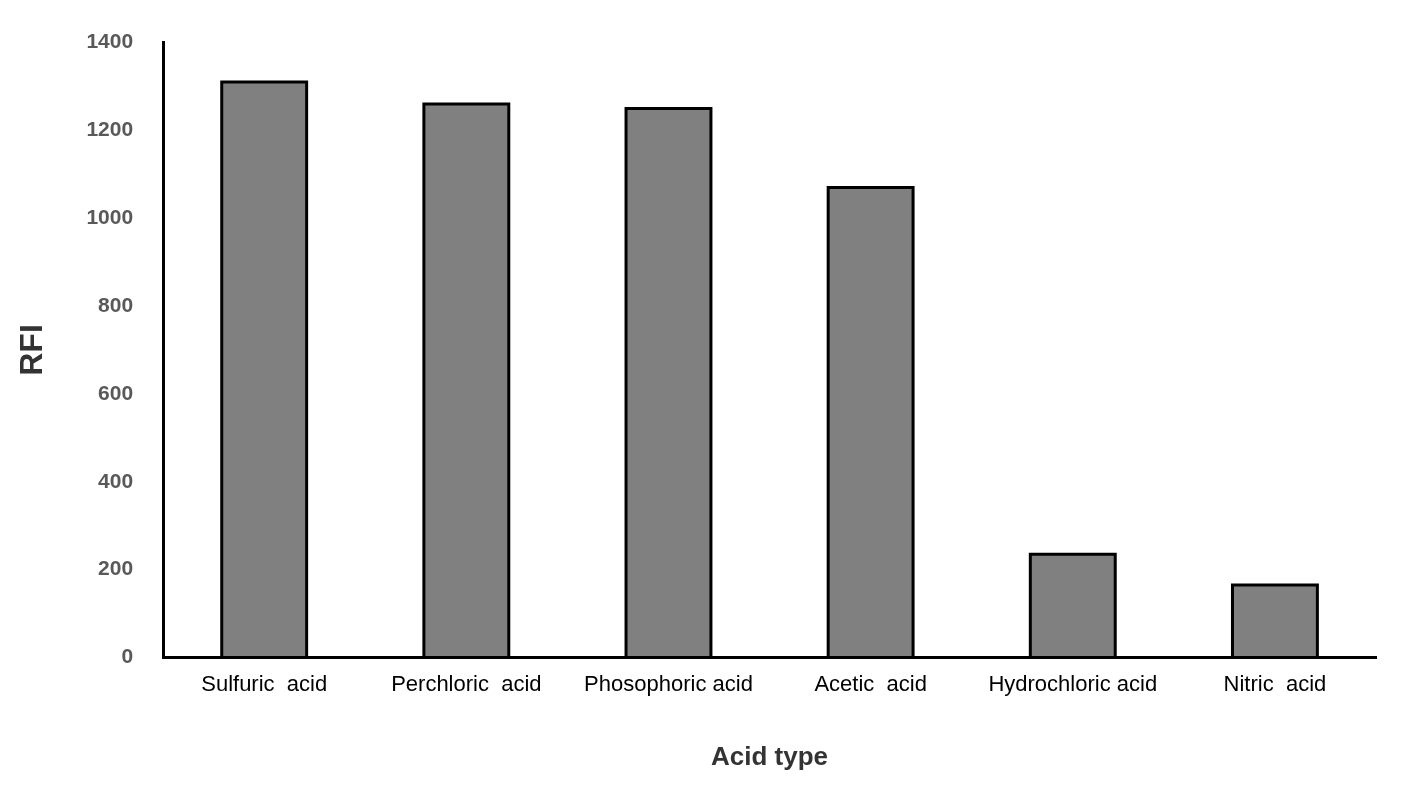 The height and width of the screenshot is (787, 1406). Describe the element at coordinates (770, 755) in the screenshot. I see `x-axis-title: Acid type` at that location.